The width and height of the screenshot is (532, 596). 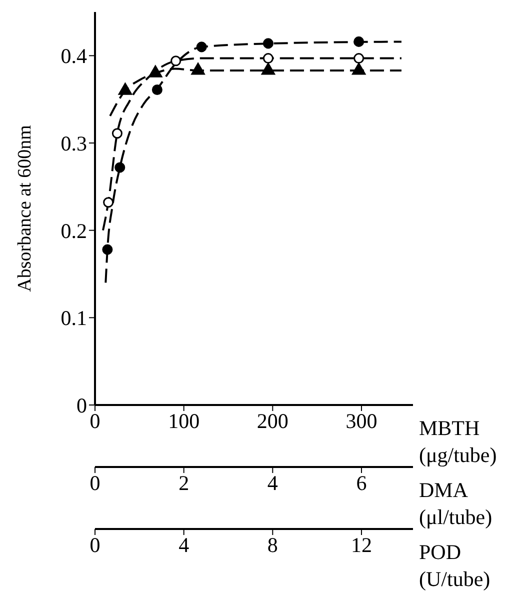 I want to click on y-tick-label: 0.3, so click(x=73, y=143).